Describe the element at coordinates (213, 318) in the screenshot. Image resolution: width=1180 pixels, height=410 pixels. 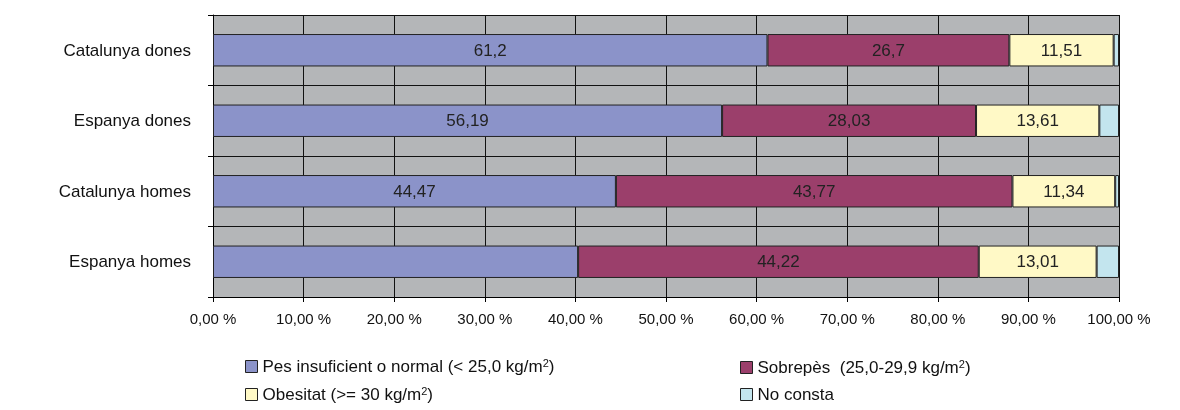
I see `x-tick-label: 0,00 %` at that location.